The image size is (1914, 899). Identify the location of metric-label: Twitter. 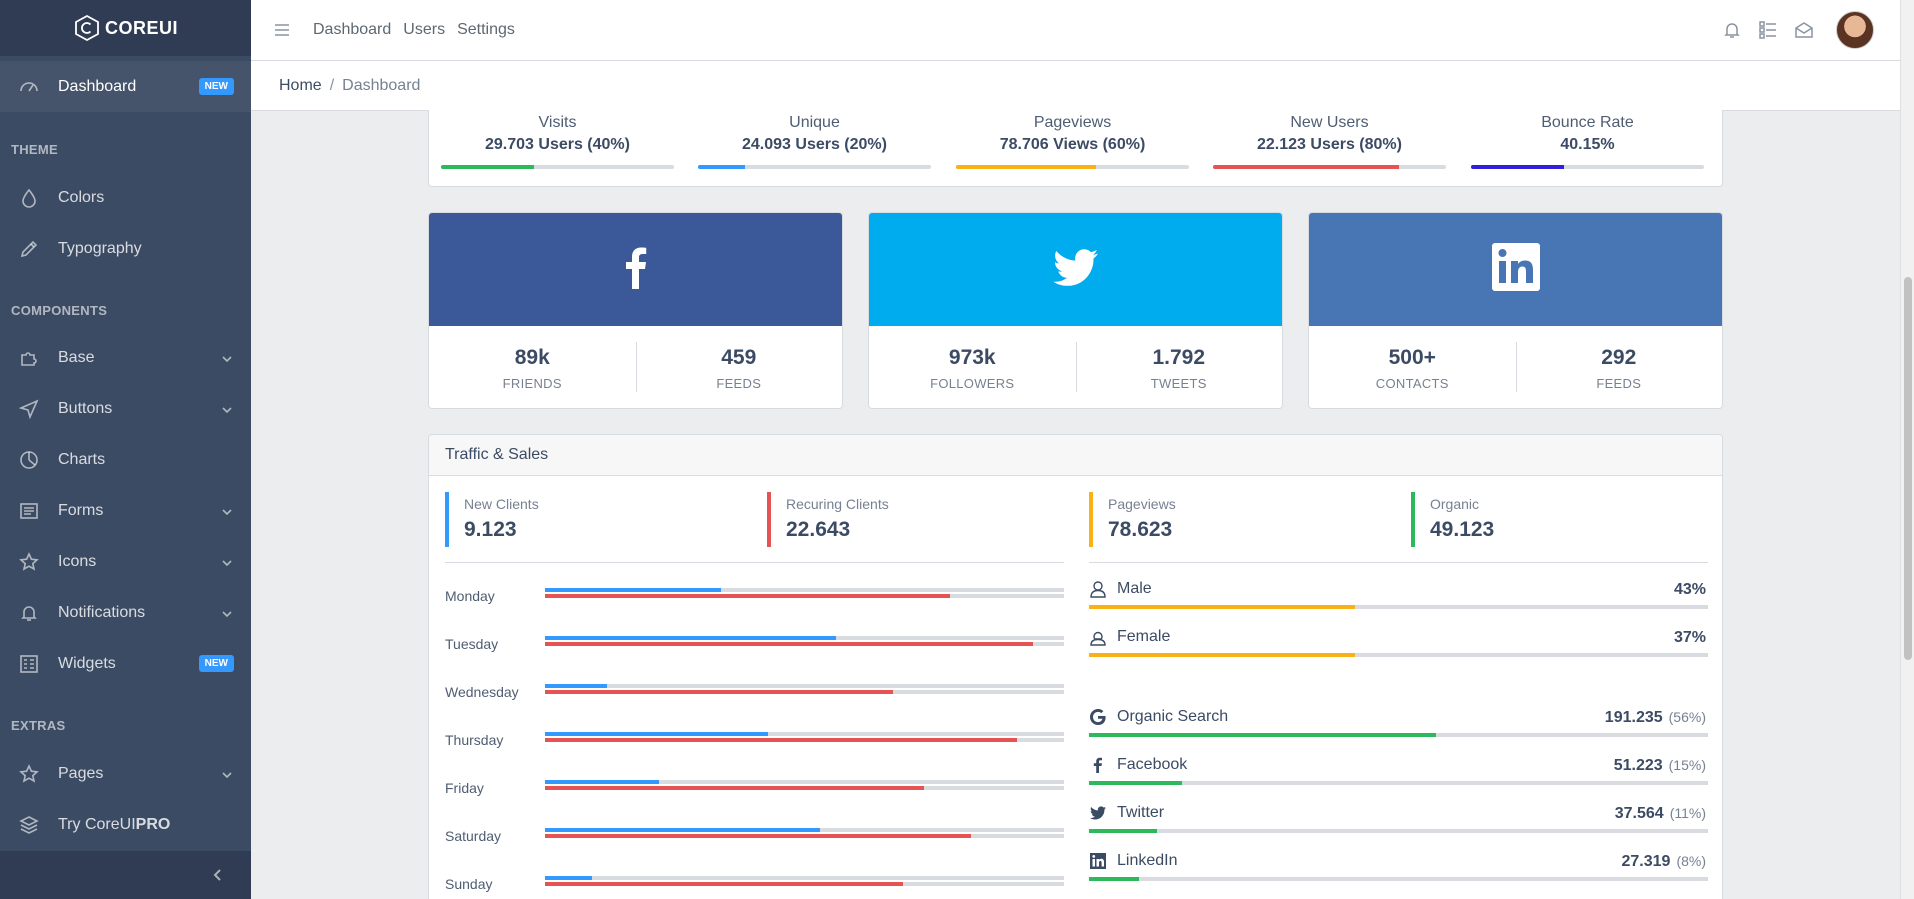
(1141, 812).